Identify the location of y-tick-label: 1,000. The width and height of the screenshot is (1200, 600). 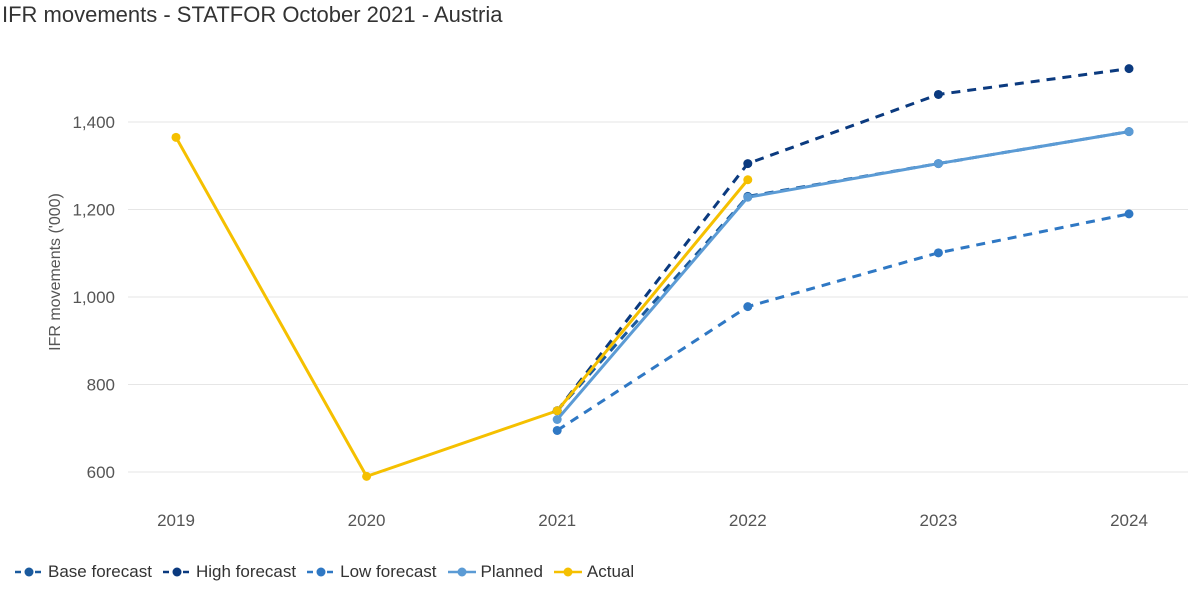
(93, 297).